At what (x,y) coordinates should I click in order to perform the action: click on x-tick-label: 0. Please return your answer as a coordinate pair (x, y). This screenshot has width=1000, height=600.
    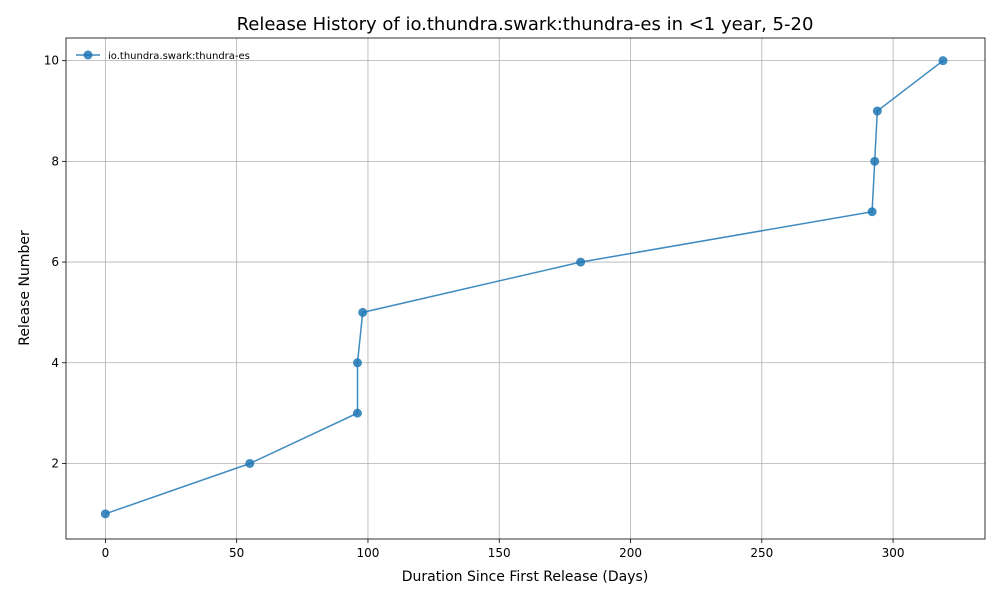
    Looking at the image, I should click on (106, 553).